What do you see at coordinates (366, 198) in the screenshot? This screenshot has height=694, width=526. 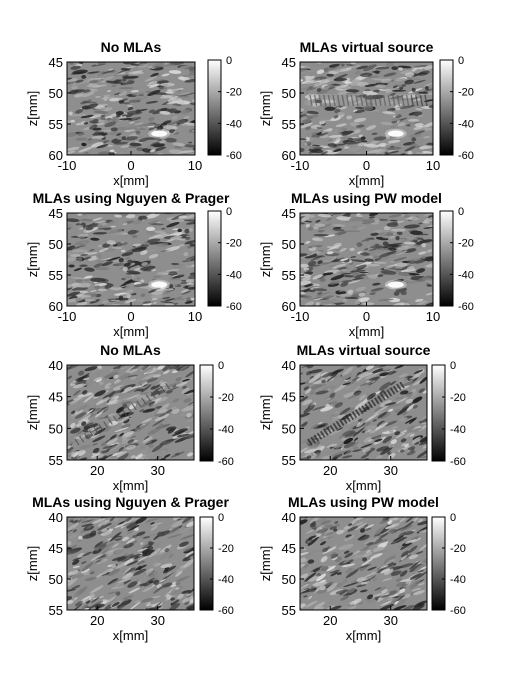 I see `chart-title: MLAs using PW model` at bounding box center [366, 198].